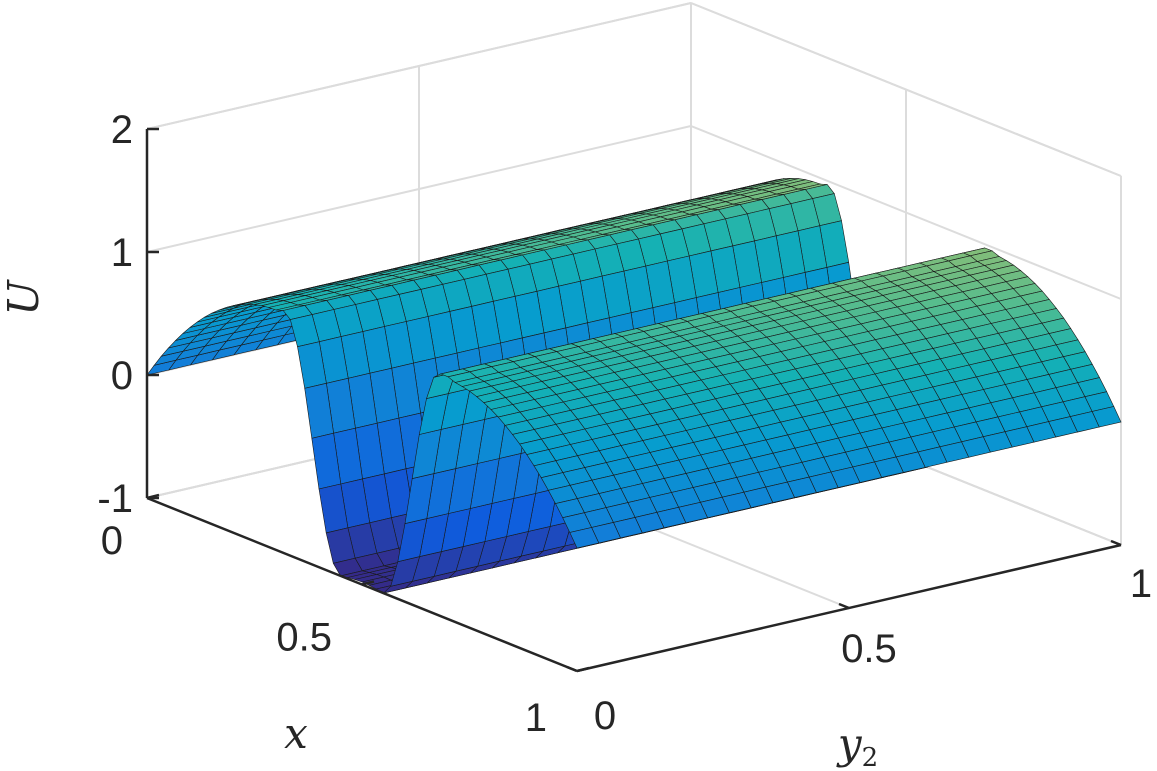 This screenshot has width=1157, height=771. Describe the element at coordinates (869, 649) in the screenshot. I see `y-tick-label: 0.5` at that location.